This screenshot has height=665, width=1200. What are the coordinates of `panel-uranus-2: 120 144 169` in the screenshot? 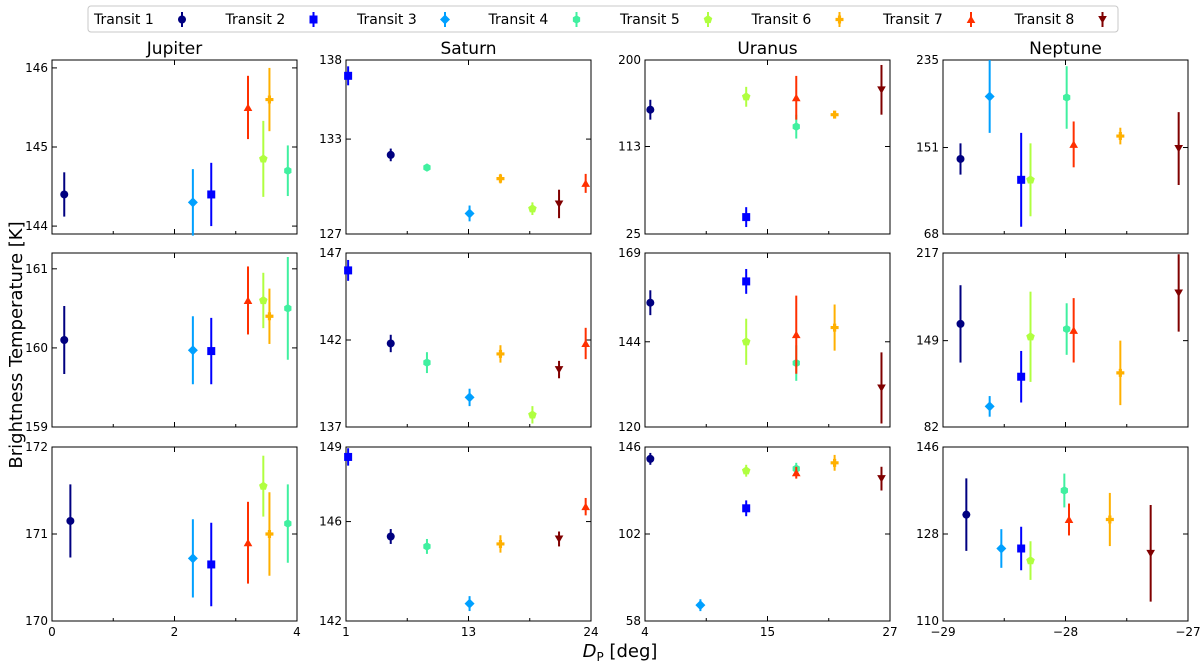 It's located at (754, 340).